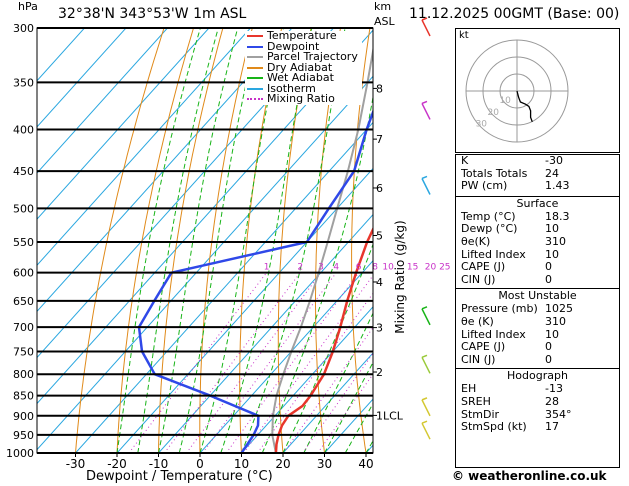 The height and width of the screenshot is (486, 629). I want to click on index-row: θe (K) 310, so click(537, 321).